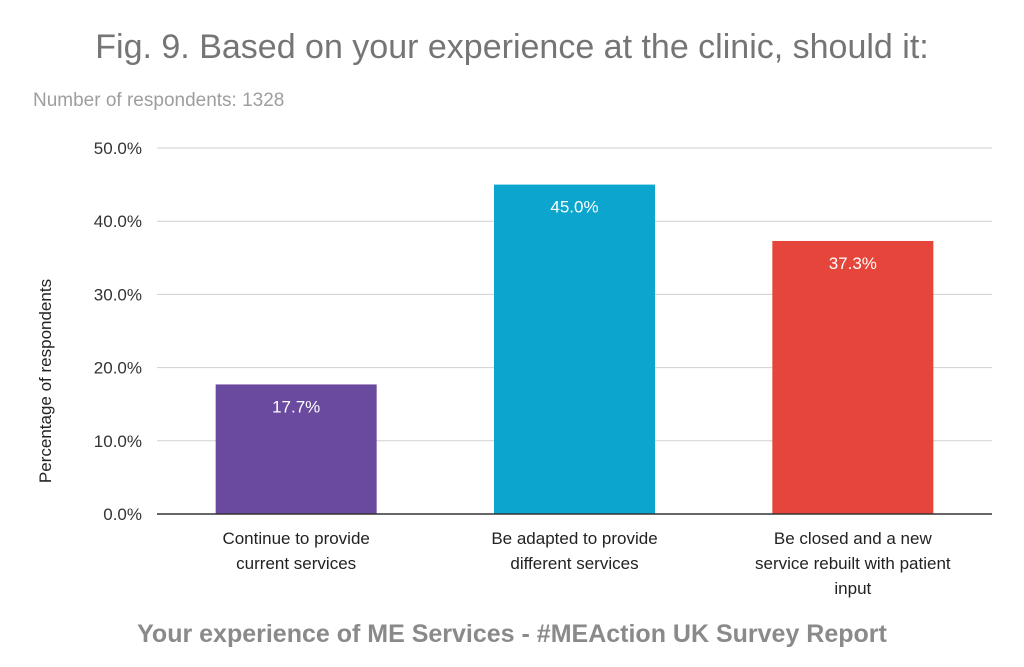 This screenshot has height=667, width=1024. What do you see at coordinates (118, 221) in the screenshot?
I see `y-tick-label: 40.0%` at bounding box center [118, 221].